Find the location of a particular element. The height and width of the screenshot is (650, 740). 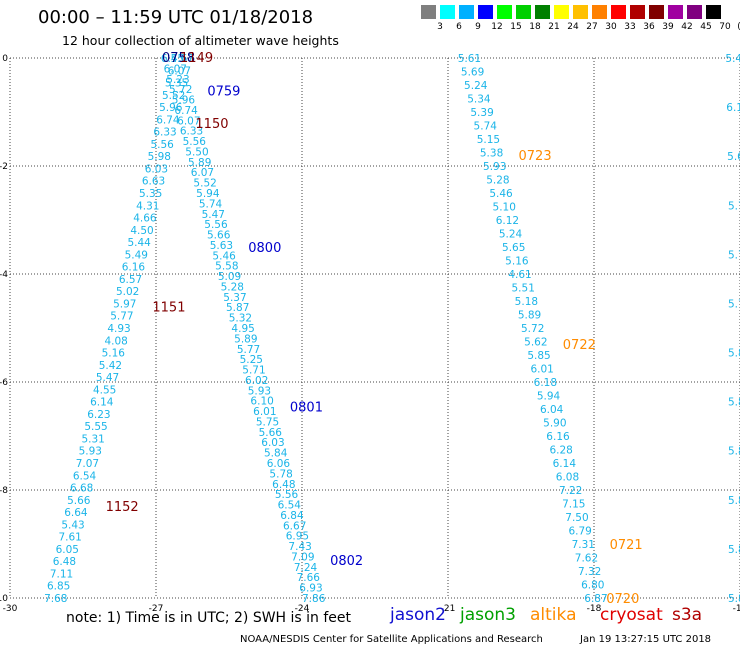

legend-label: 45 is located at coordinates (706, 27).